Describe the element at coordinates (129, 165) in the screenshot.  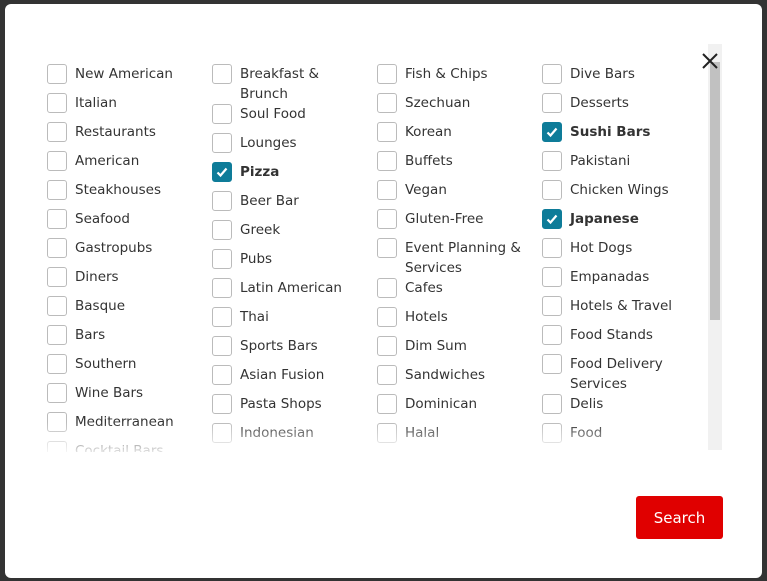
I see `category-checkbox-item: American` at that location.